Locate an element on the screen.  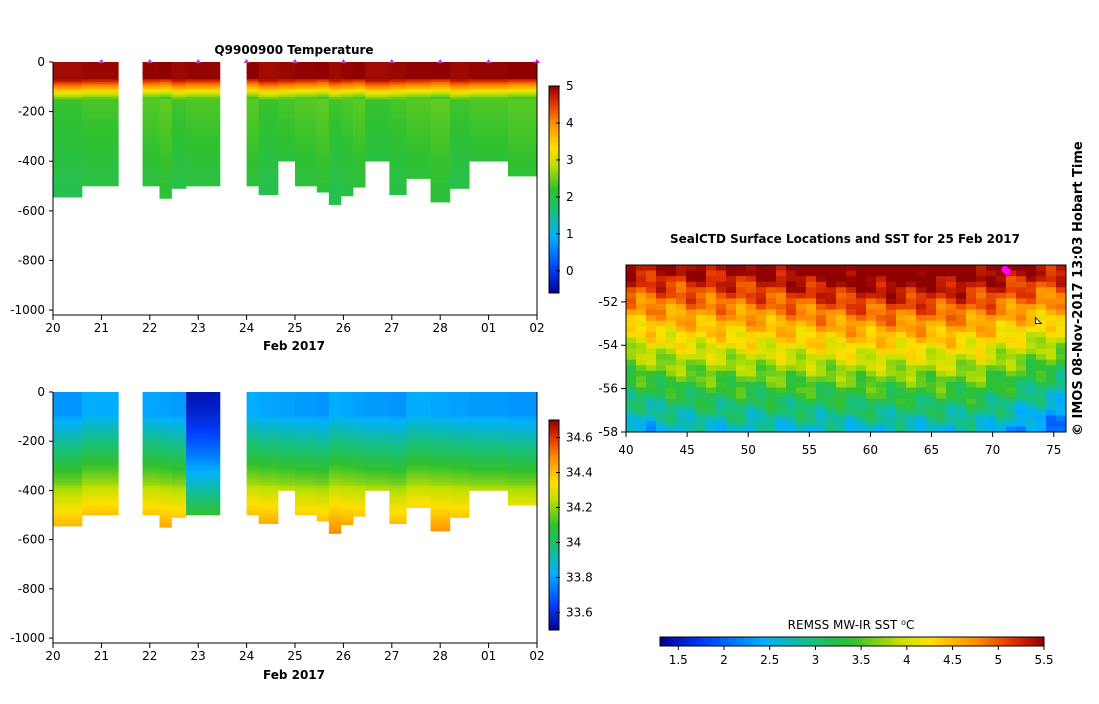
profile-column is located at coordinates (165, 130).